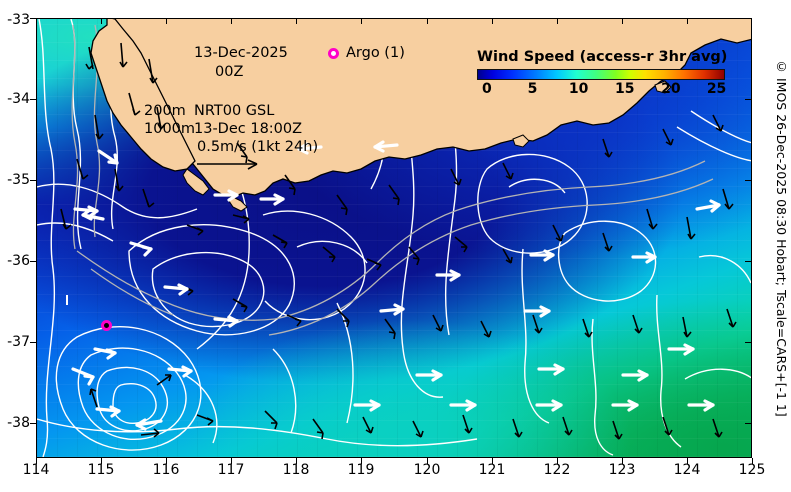  What do you see at coordinates (532, 89) in the screenshot?
I see `colorbar-tick-5: 5` at bounding box center [532, 89].